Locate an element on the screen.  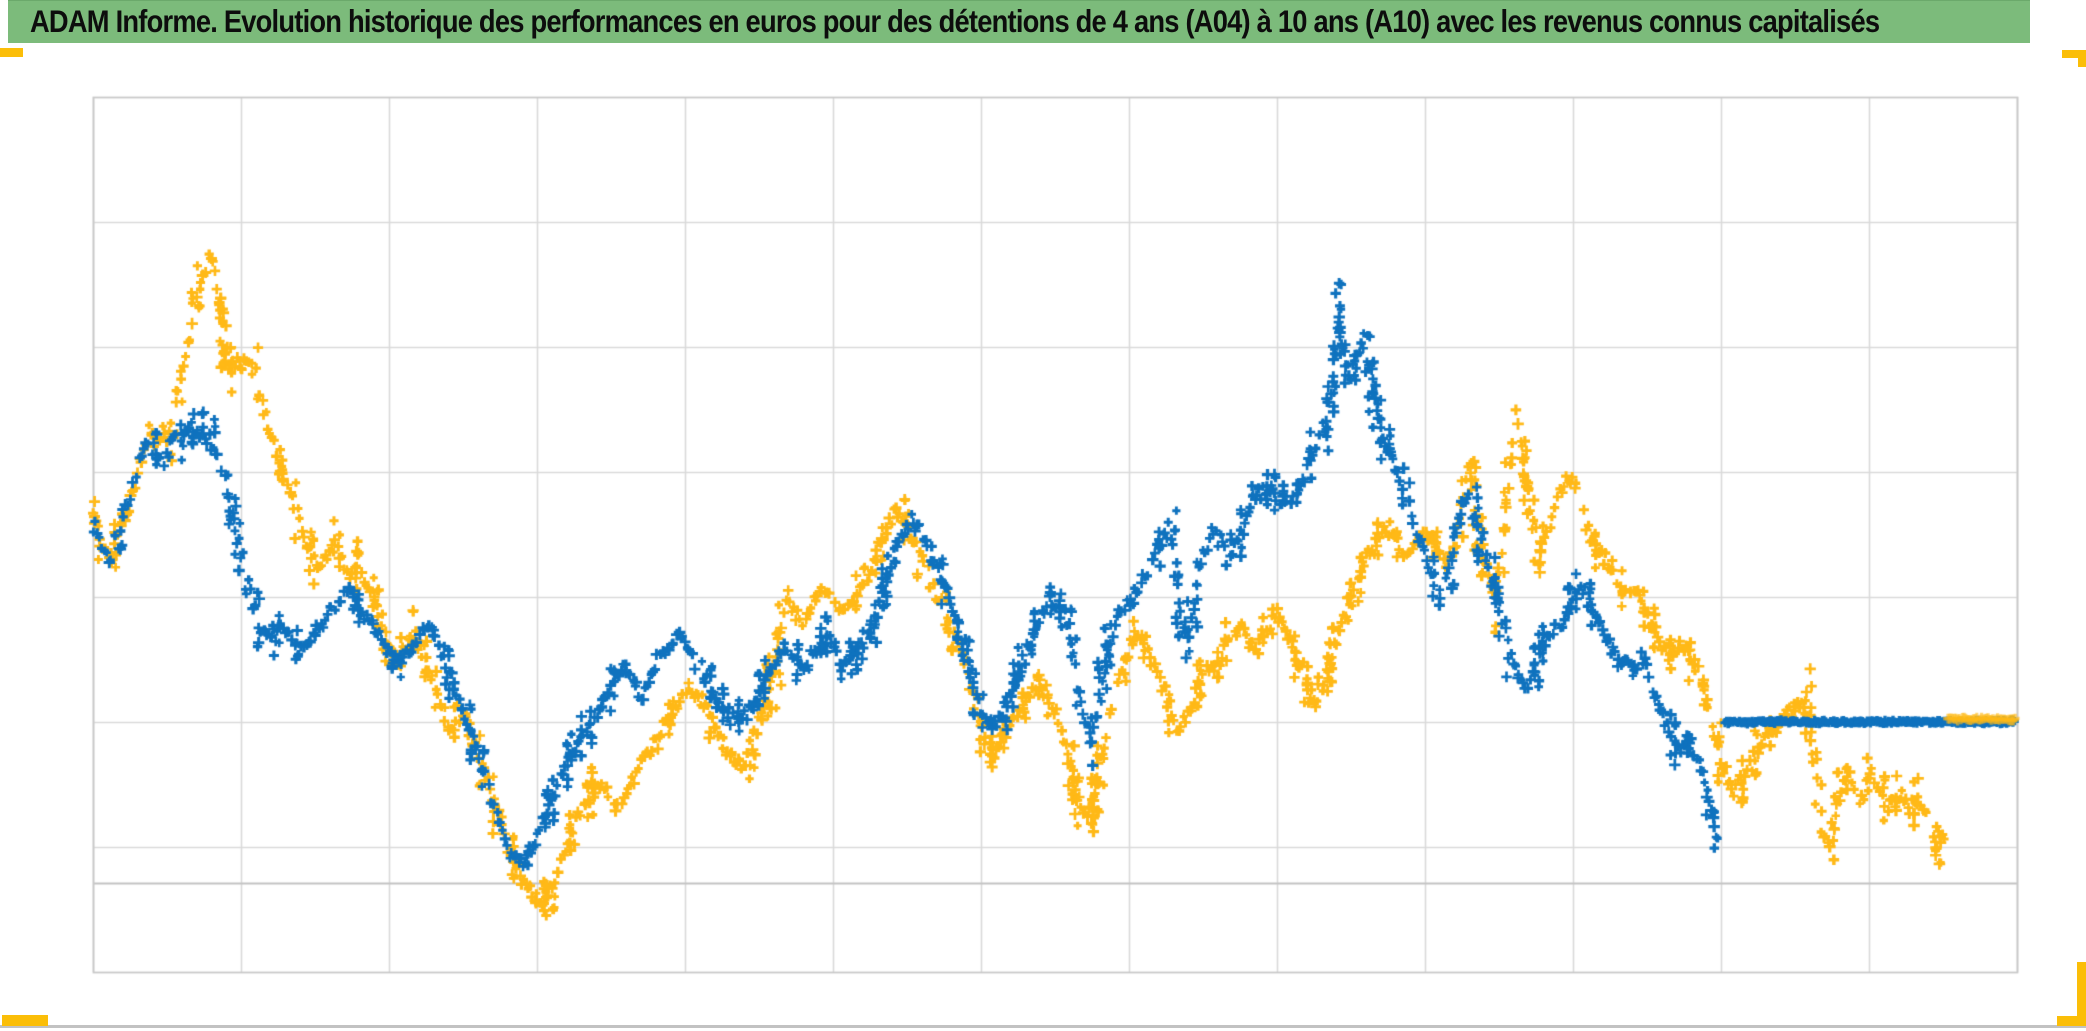
selection-handle-bottom-right-foot is located at coordinates (2071, 1021).